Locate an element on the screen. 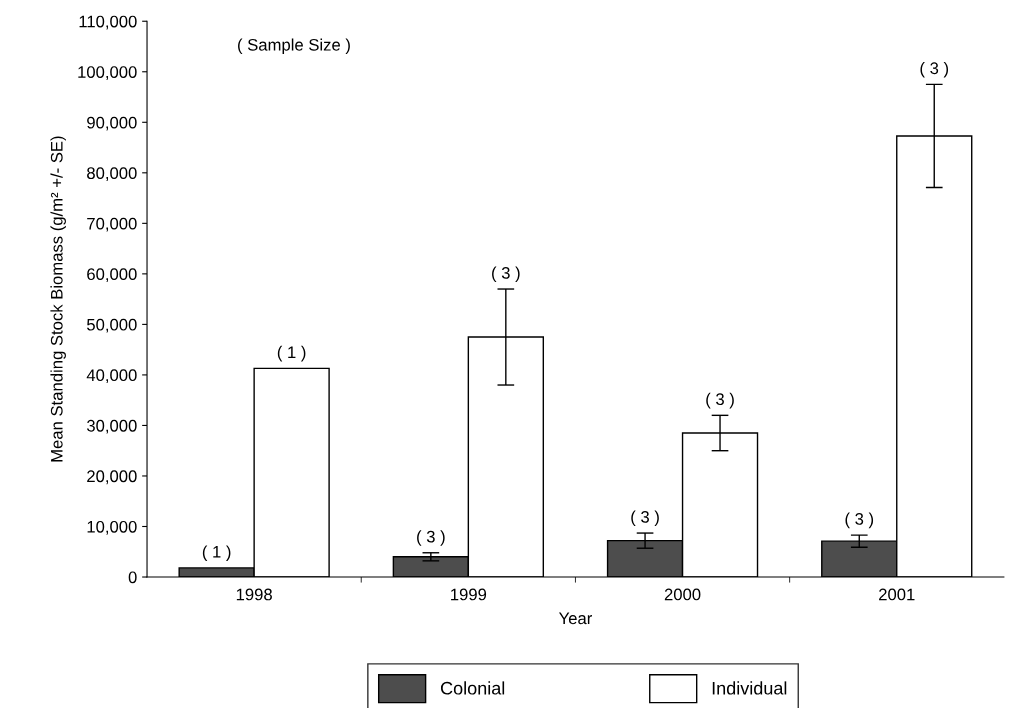  y-tick-label: 70,000 is located at coordinates (112, 224).